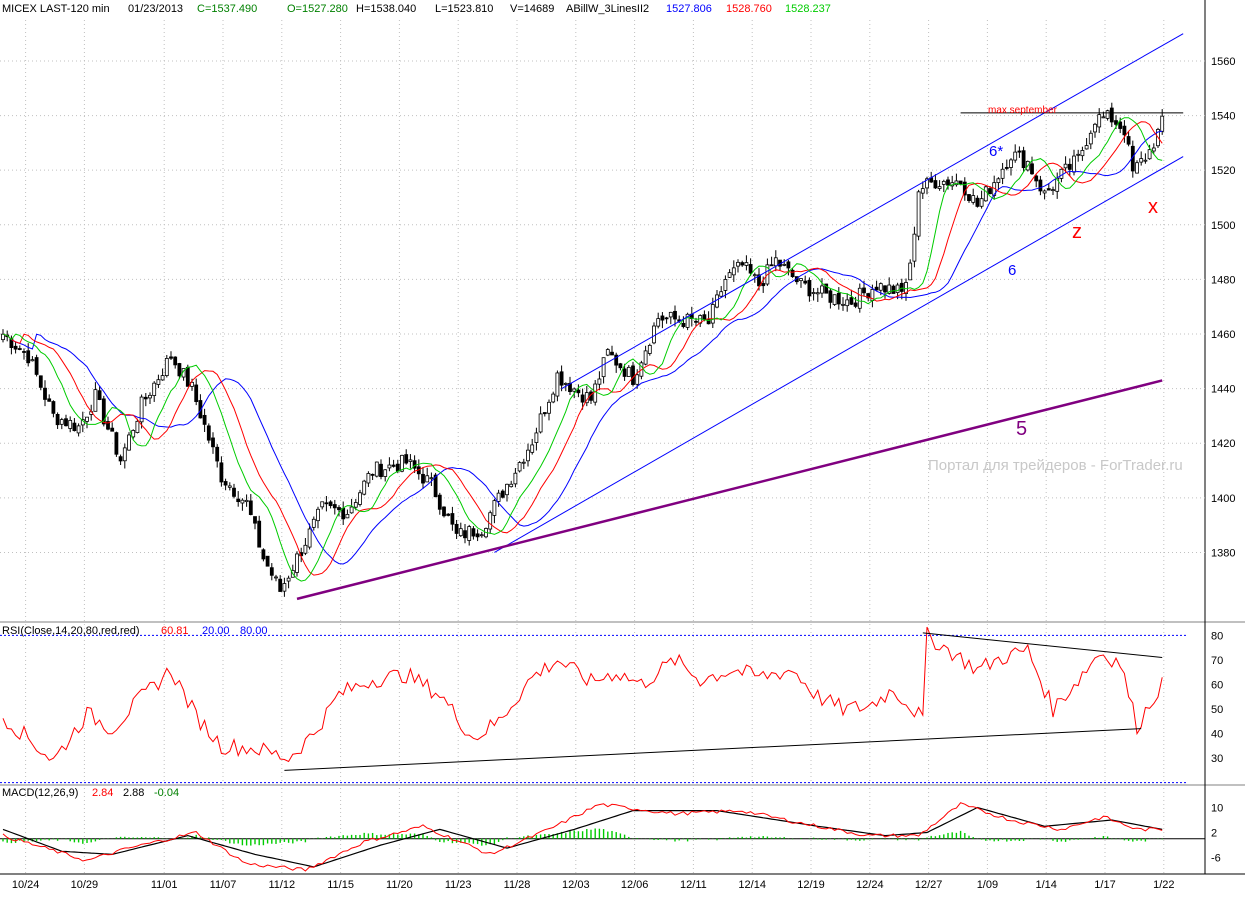 This screenshot has width=1245, height=909. Describe the element at coordinates (1217, 685) in the screenshot. I see `rsi-tick-label: 60` at that location.